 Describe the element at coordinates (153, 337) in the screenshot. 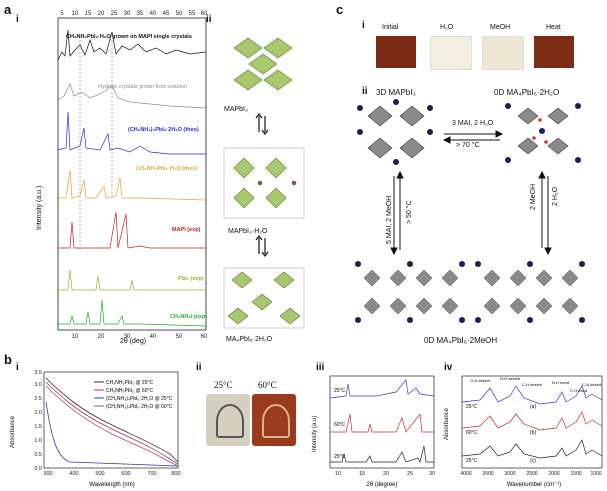

I see `bottom-tick: 40` at that location.